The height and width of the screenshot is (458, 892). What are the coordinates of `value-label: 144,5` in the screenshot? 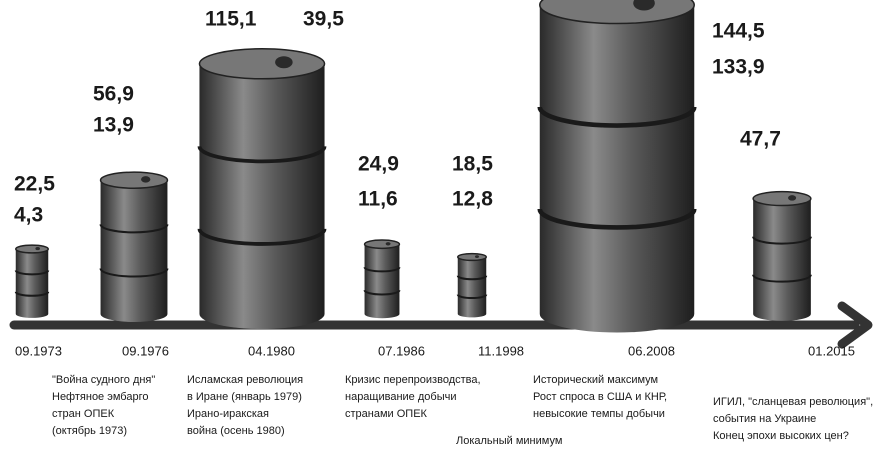 It's located at (738, 31).